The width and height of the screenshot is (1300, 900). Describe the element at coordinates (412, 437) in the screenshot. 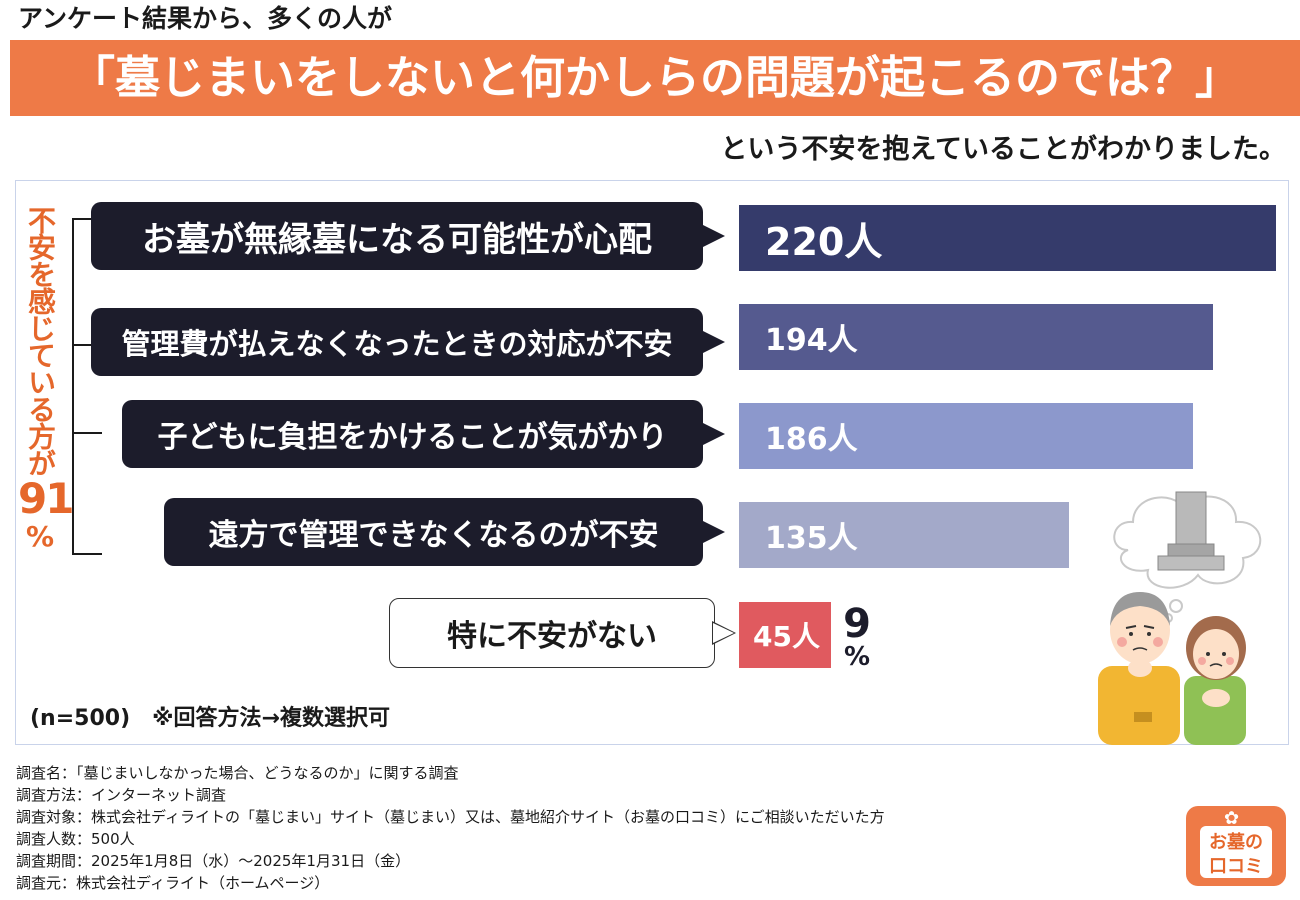

I see `category-label: 子どもに負担をかけることが気がかり` at that location.